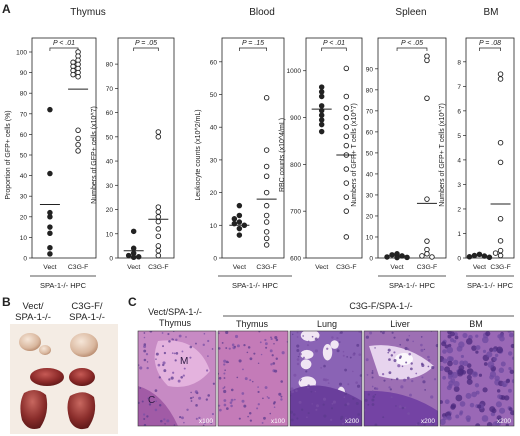 The height and width of the screenshot is (436, 520). Describe the element at coordinates (8, 154) in the screenshot. I see `y-axis-label: Proportion of GFP+ cells (%)` at that location.